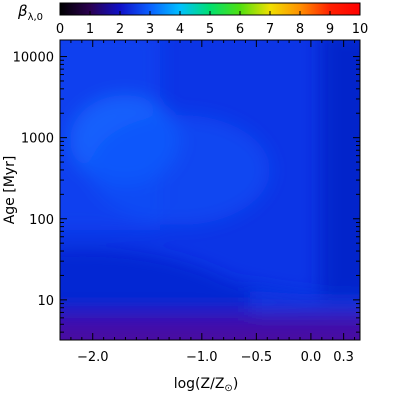 The image size is (400, 400). What do you see at coordinates (228, 388) in the screenshot?
I see `x-axis-title-sub: ⊙` at bounding box center [228, 388].